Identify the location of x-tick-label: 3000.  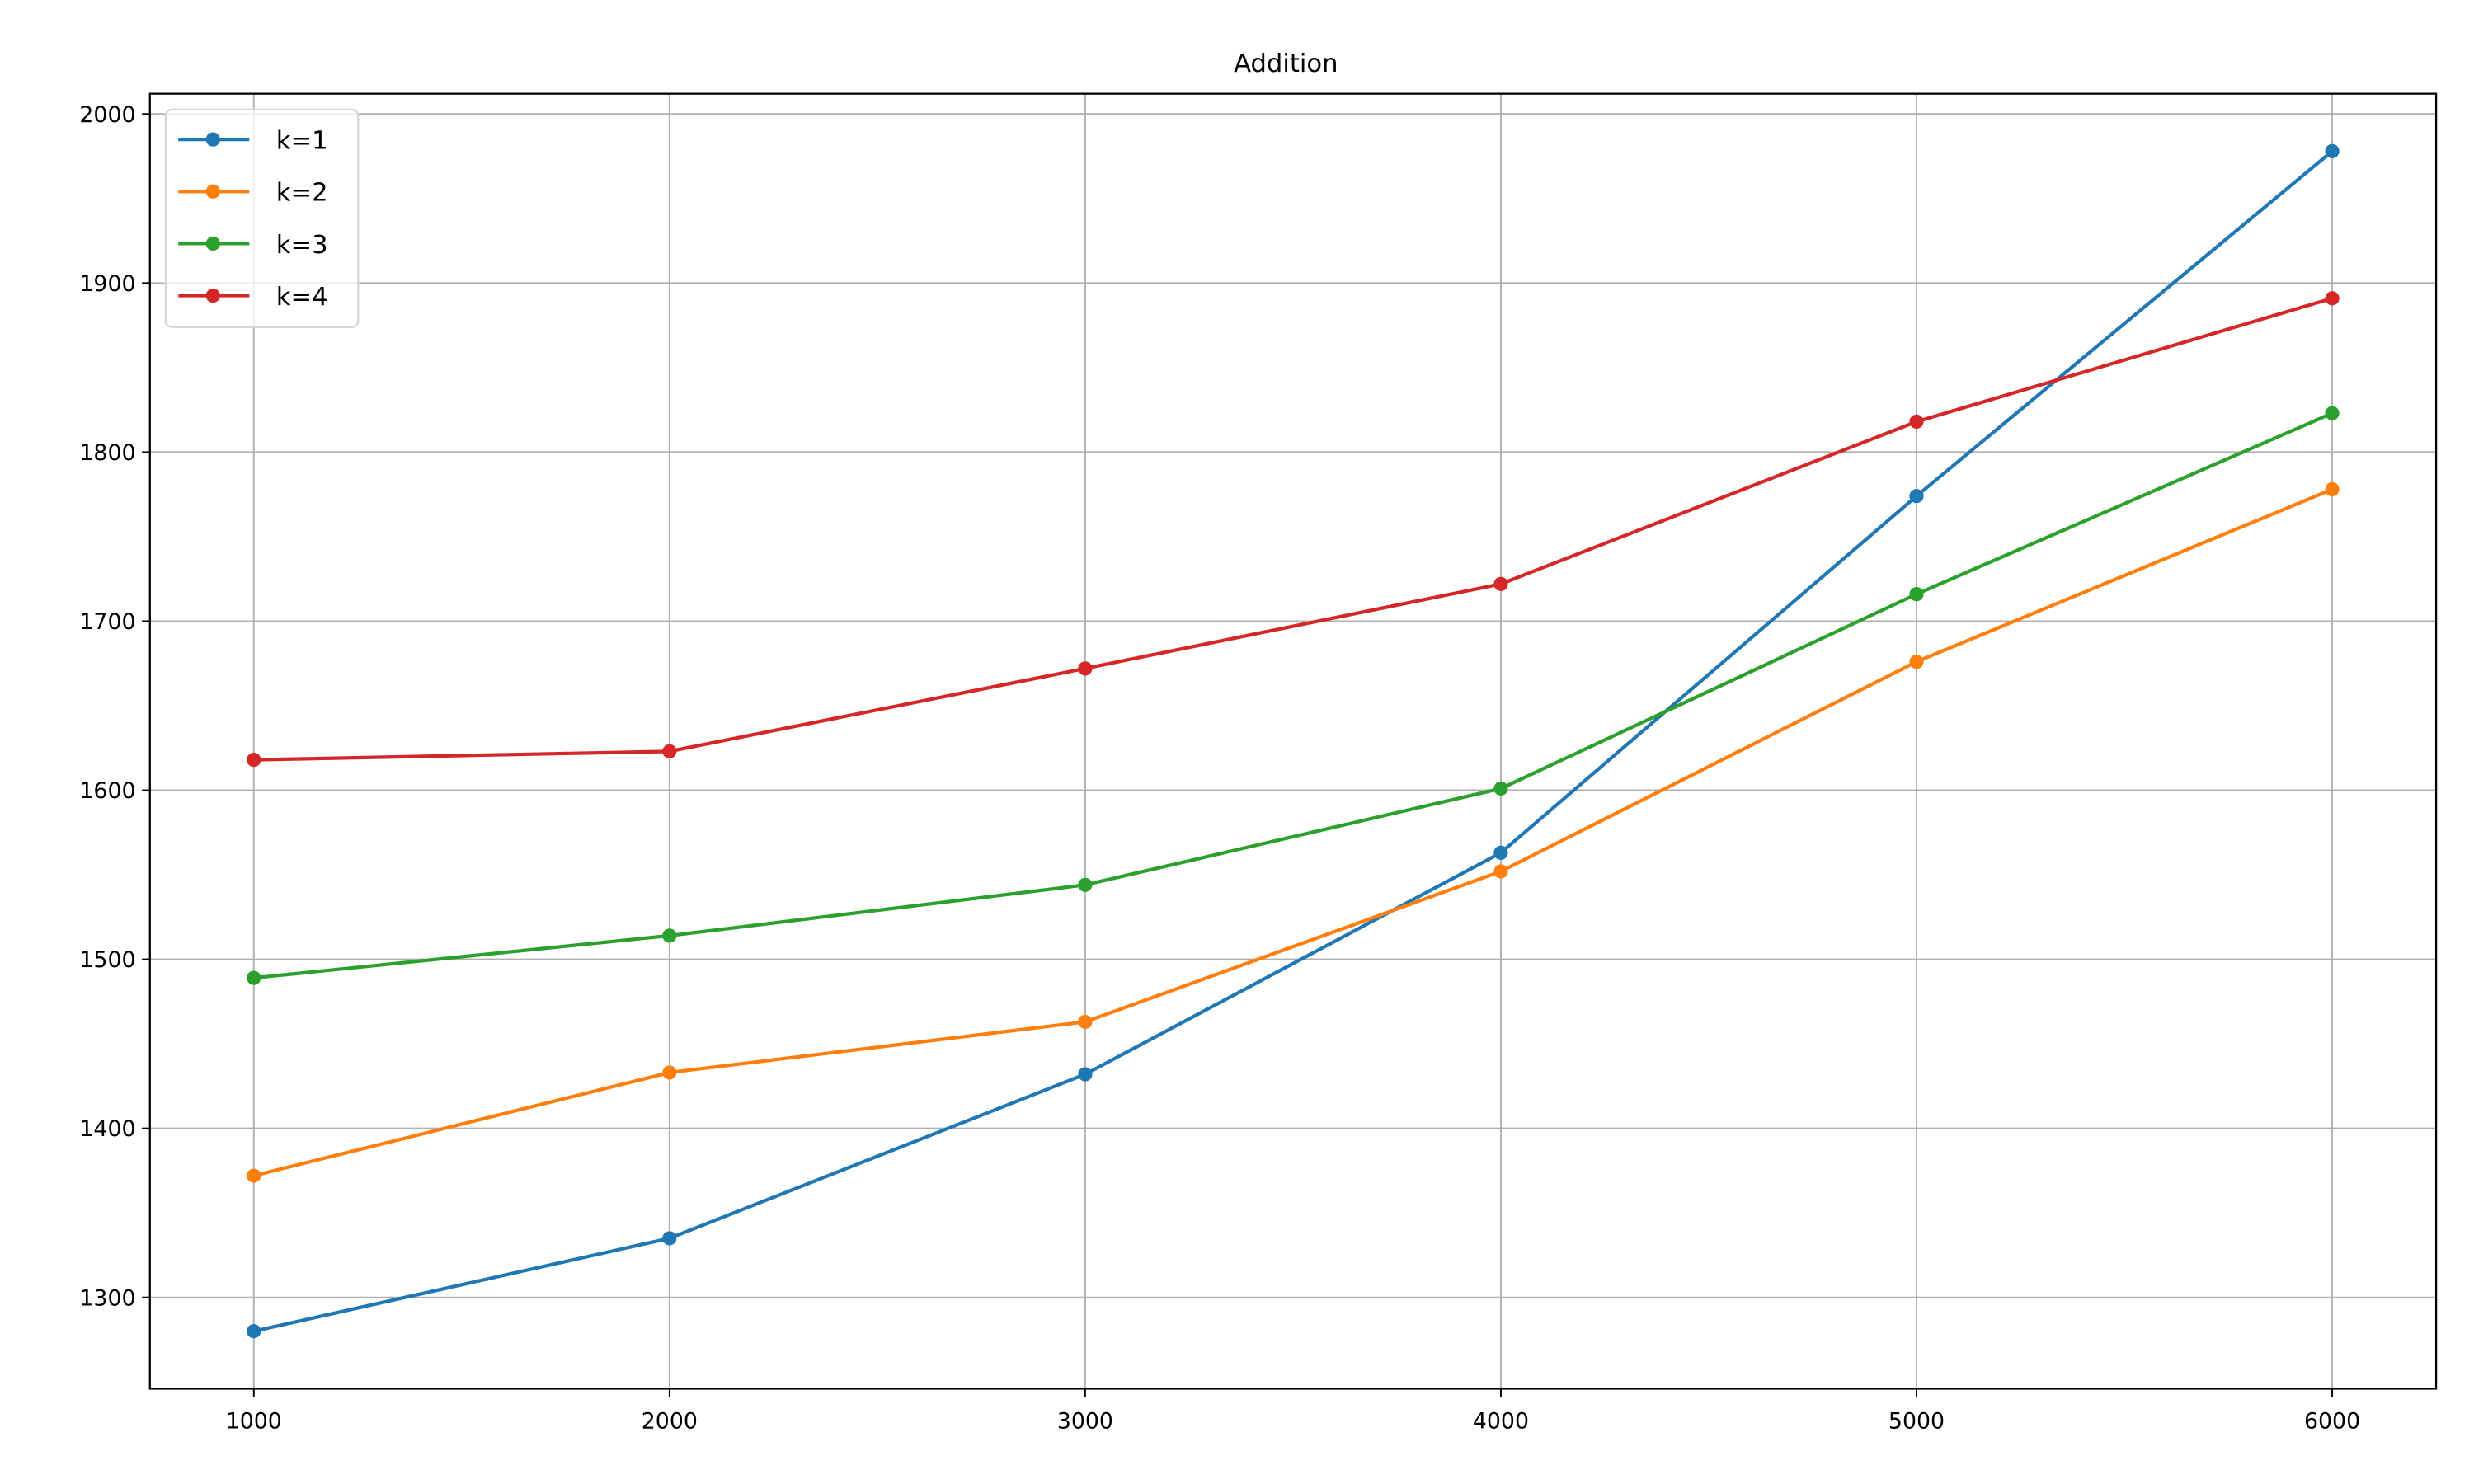
(1085, 1421).